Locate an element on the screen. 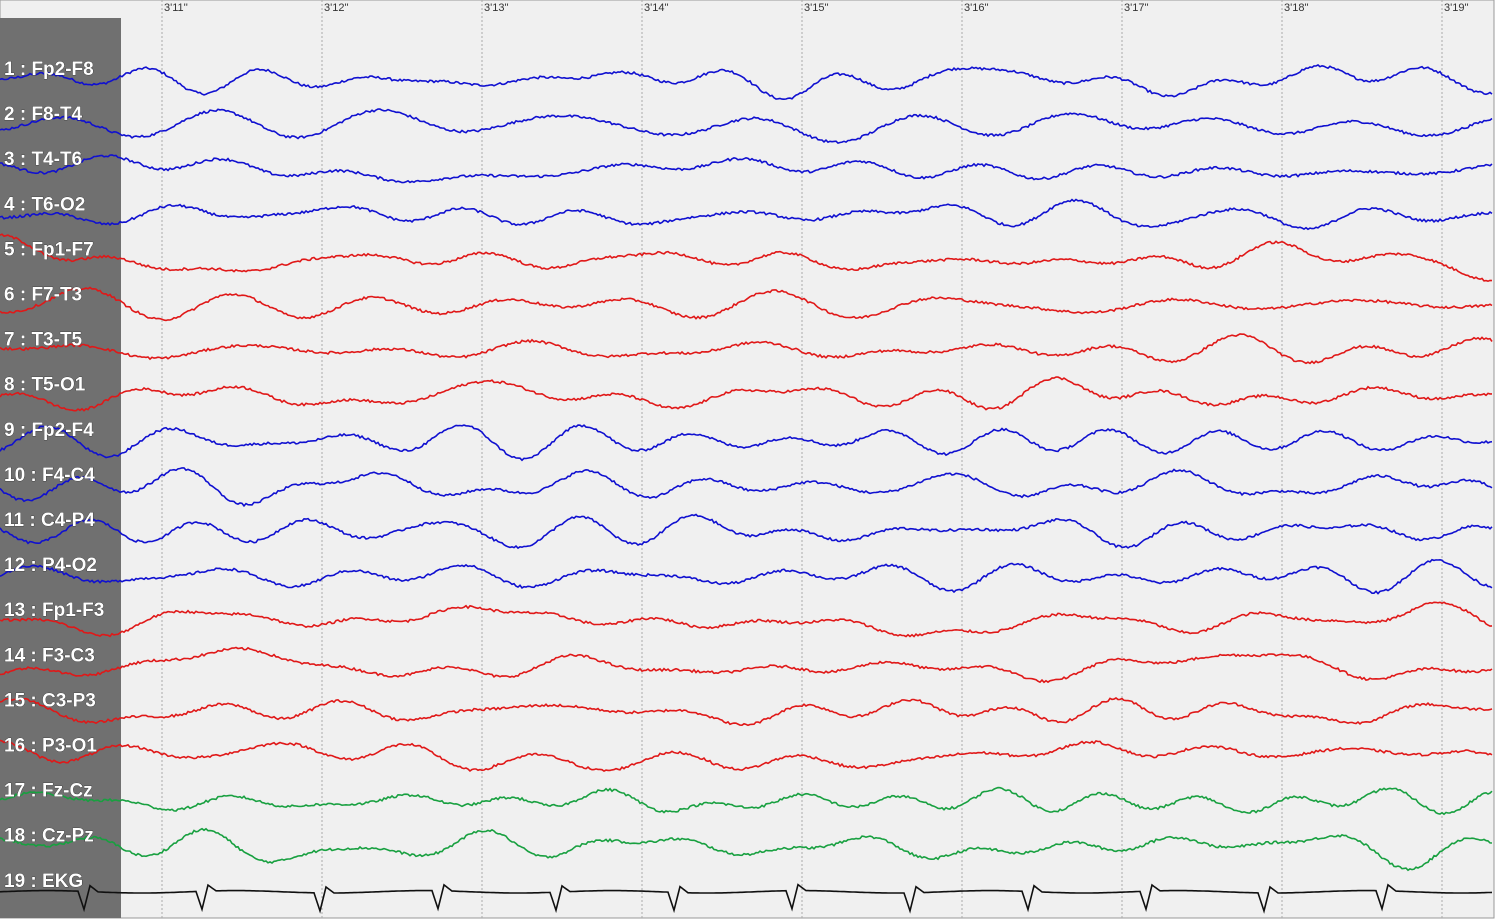 The width and height of the screenshot is (1500, 920). time-label: 3'11'' is located at coordinates (176, 8).